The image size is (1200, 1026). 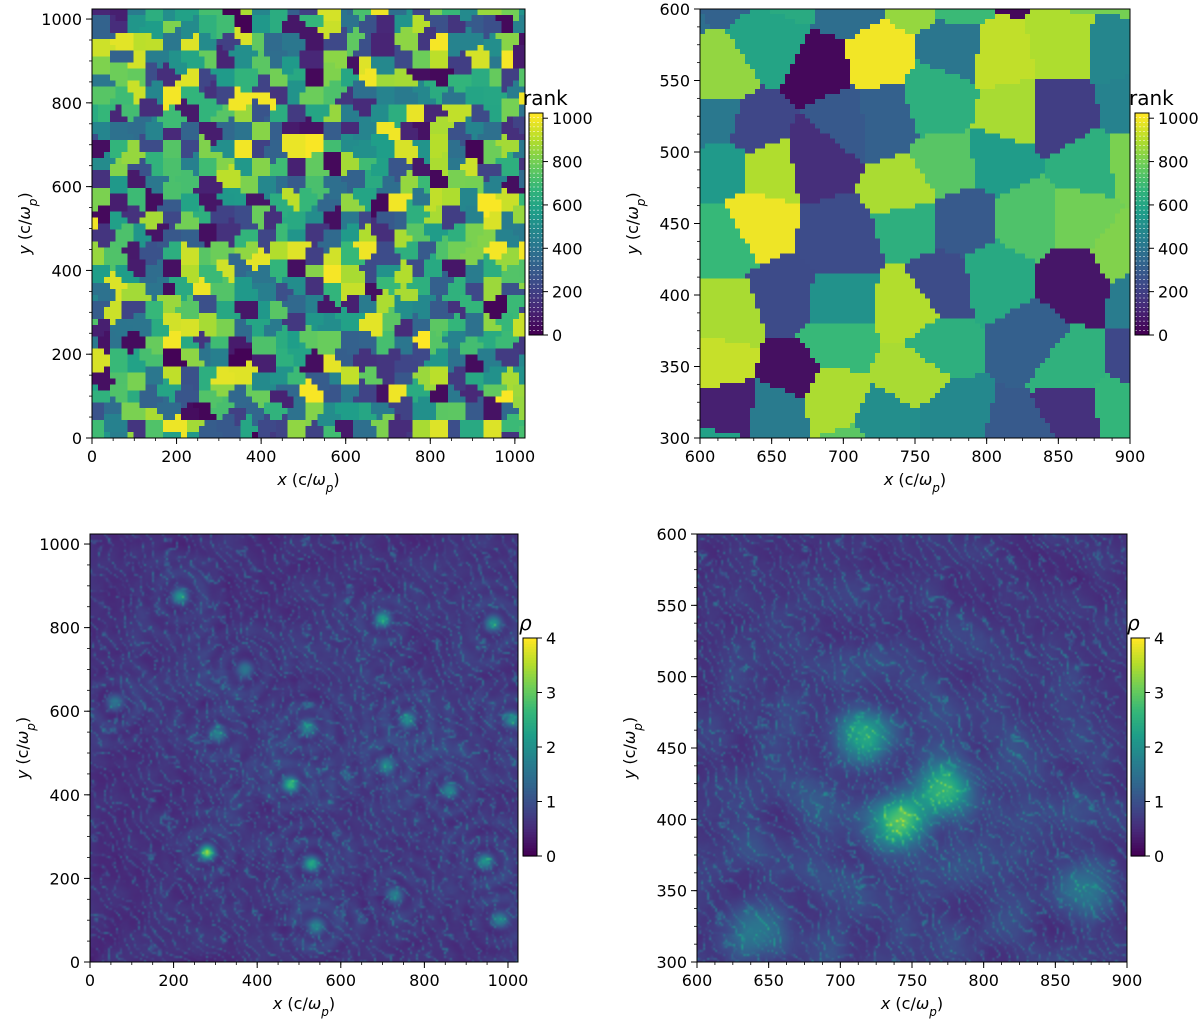 I want to click on x-tick-label: 400, so click(x=257, y=980).